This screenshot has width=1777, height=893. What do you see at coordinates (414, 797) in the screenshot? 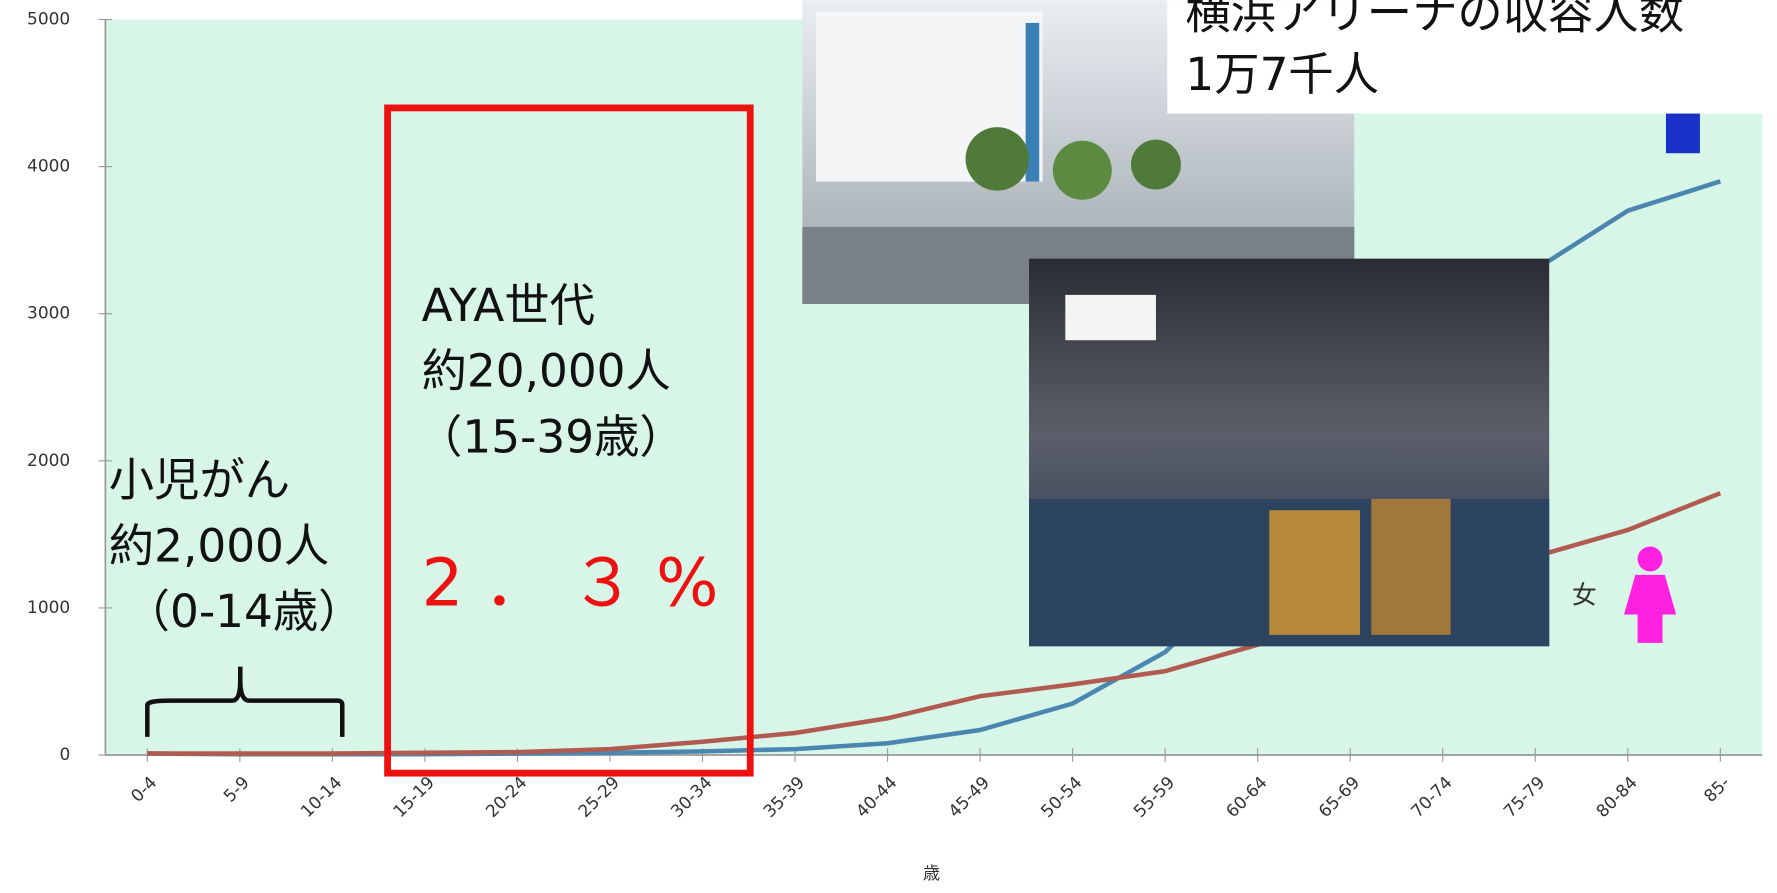
I see `x-tick-label: 15-19` at bounding box center [414, 797].